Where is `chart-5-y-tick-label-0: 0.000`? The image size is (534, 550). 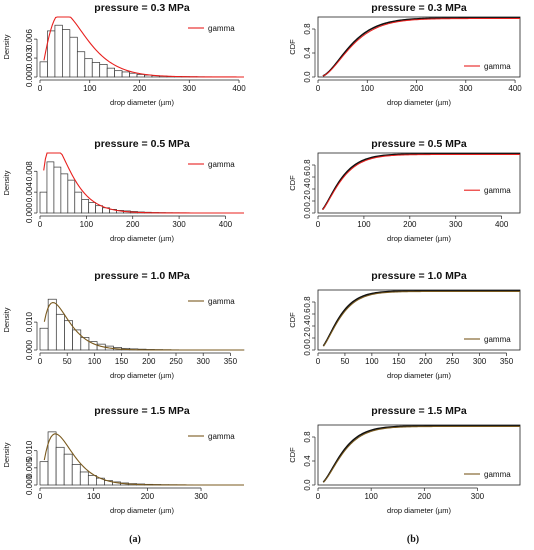
chart-5-y-tick-label-0: 0.000 is located at coordinates (29, 349).